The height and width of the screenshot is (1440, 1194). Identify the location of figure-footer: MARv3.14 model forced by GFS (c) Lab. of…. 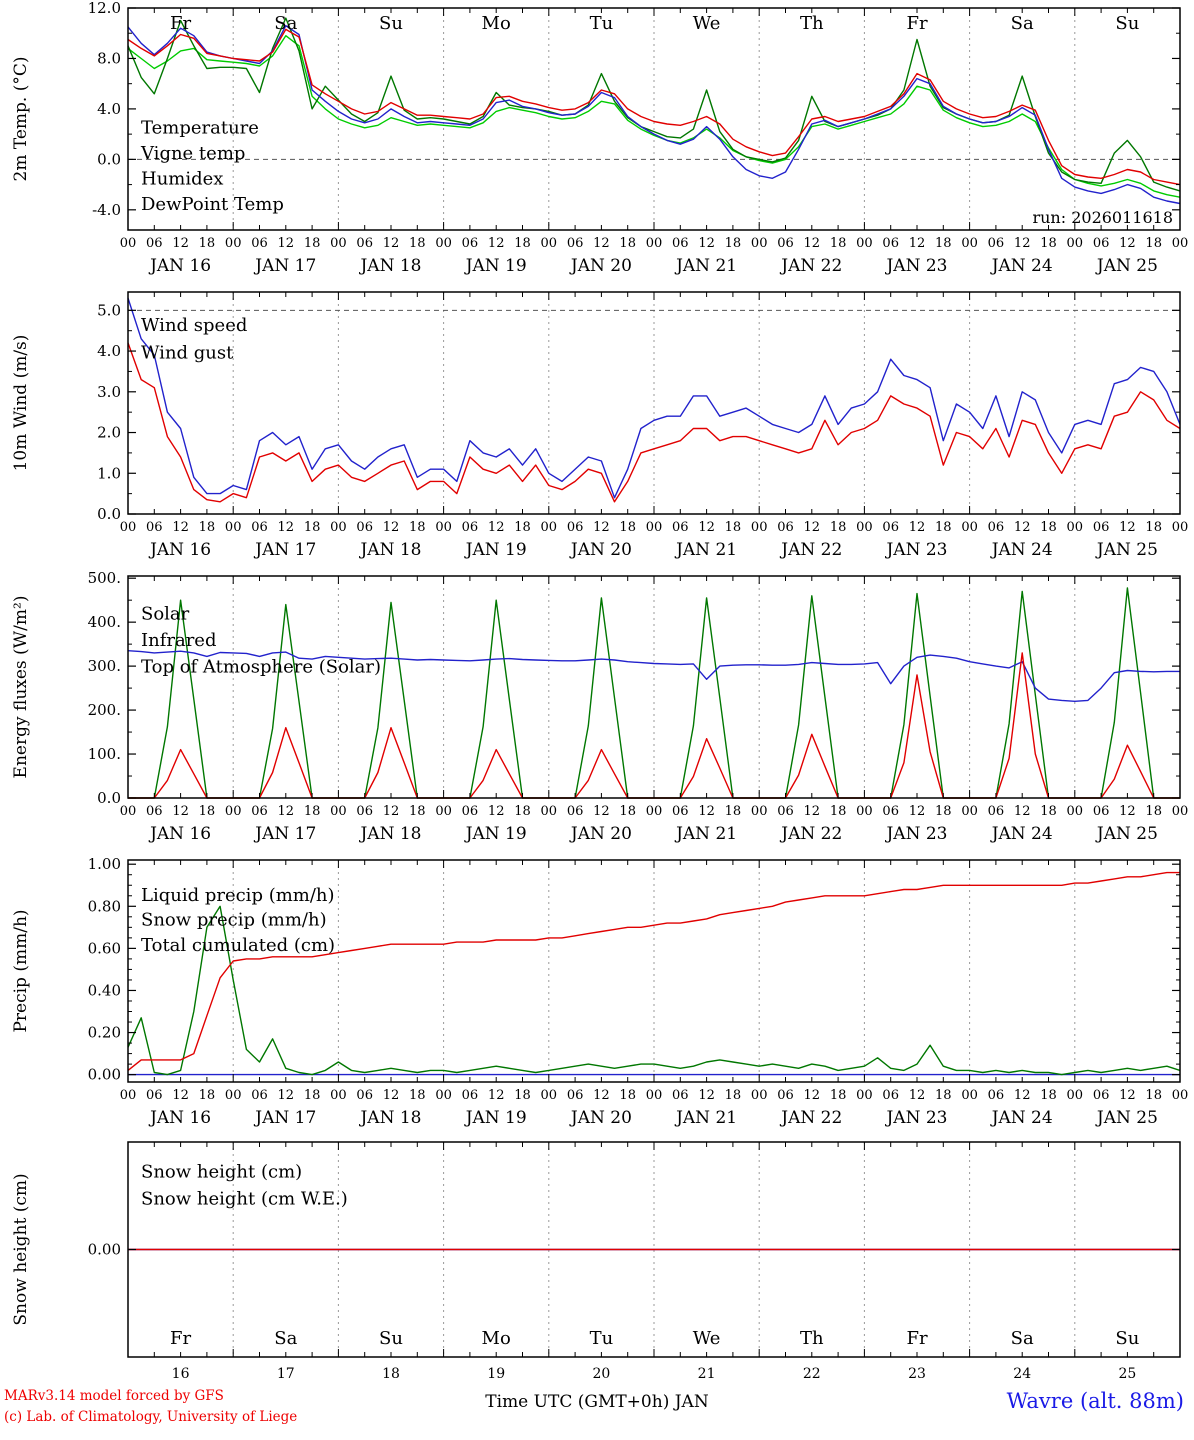
(597, 1412).